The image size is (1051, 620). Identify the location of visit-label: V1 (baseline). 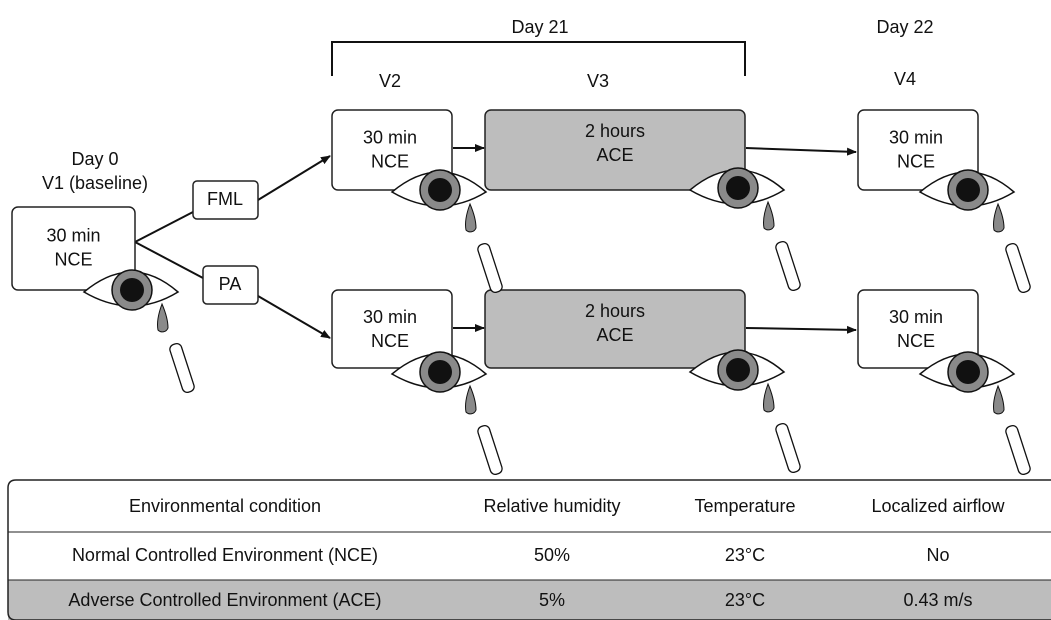
(95, 183).